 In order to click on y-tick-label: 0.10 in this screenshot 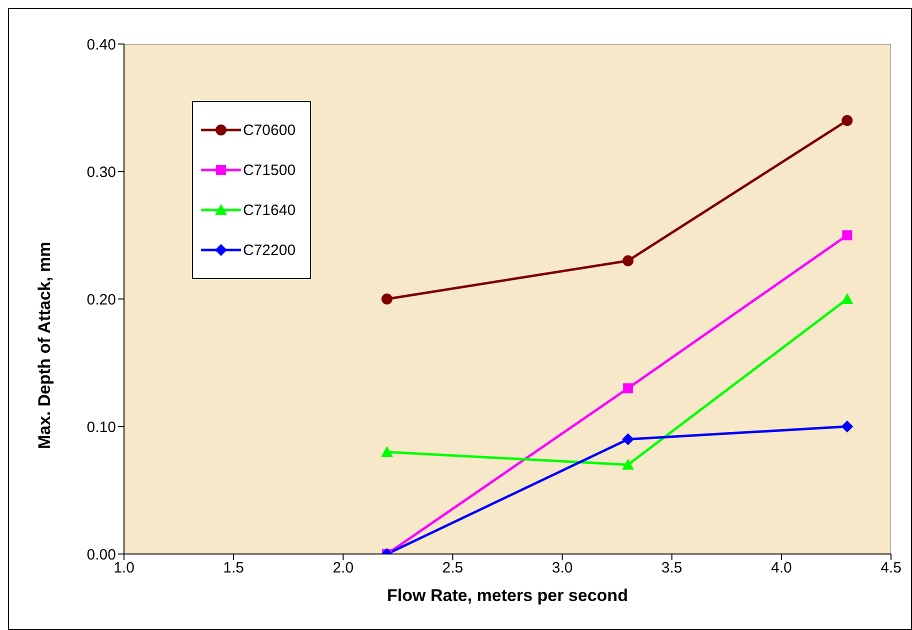, I will do `click(101, 427)`.